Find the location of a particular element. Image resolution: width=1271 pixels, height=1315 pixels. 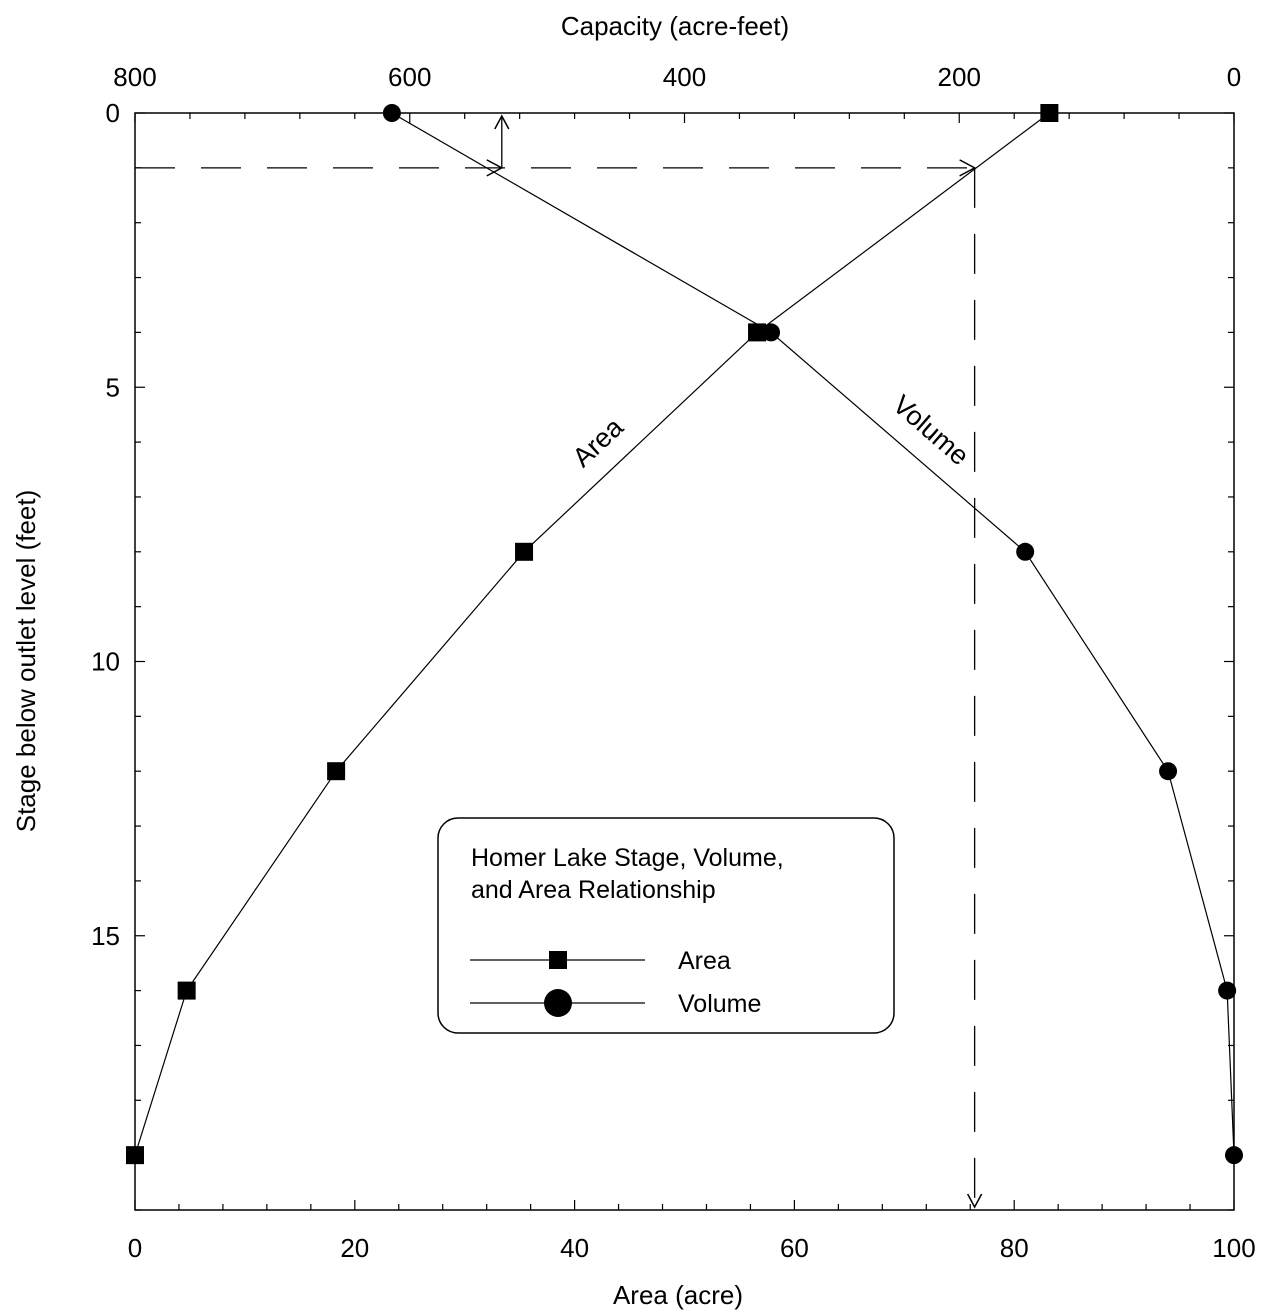

x-top-tick-label: 0 is located at coordinates (1234, 77).